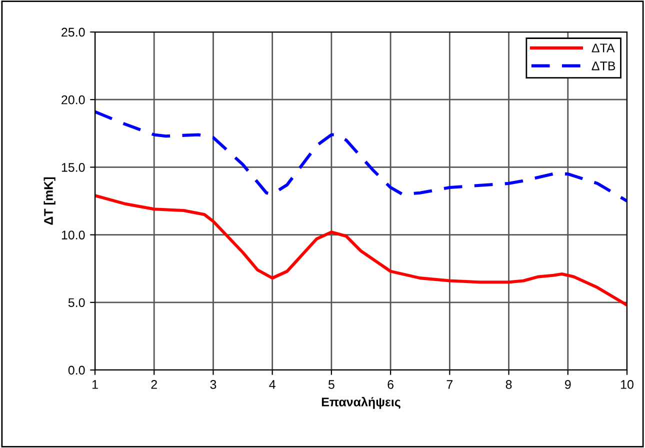  I want to click on x-tick-label: 4, so click(272, 384).